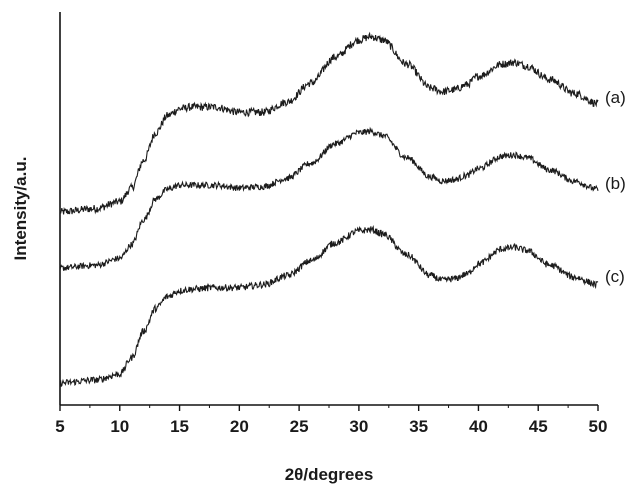 This screenshot has height=487, width=634. Describe the element at coordinates (329, 474) in the screenshot. I see `x-axis-title: 2θ/degrees` at that location.